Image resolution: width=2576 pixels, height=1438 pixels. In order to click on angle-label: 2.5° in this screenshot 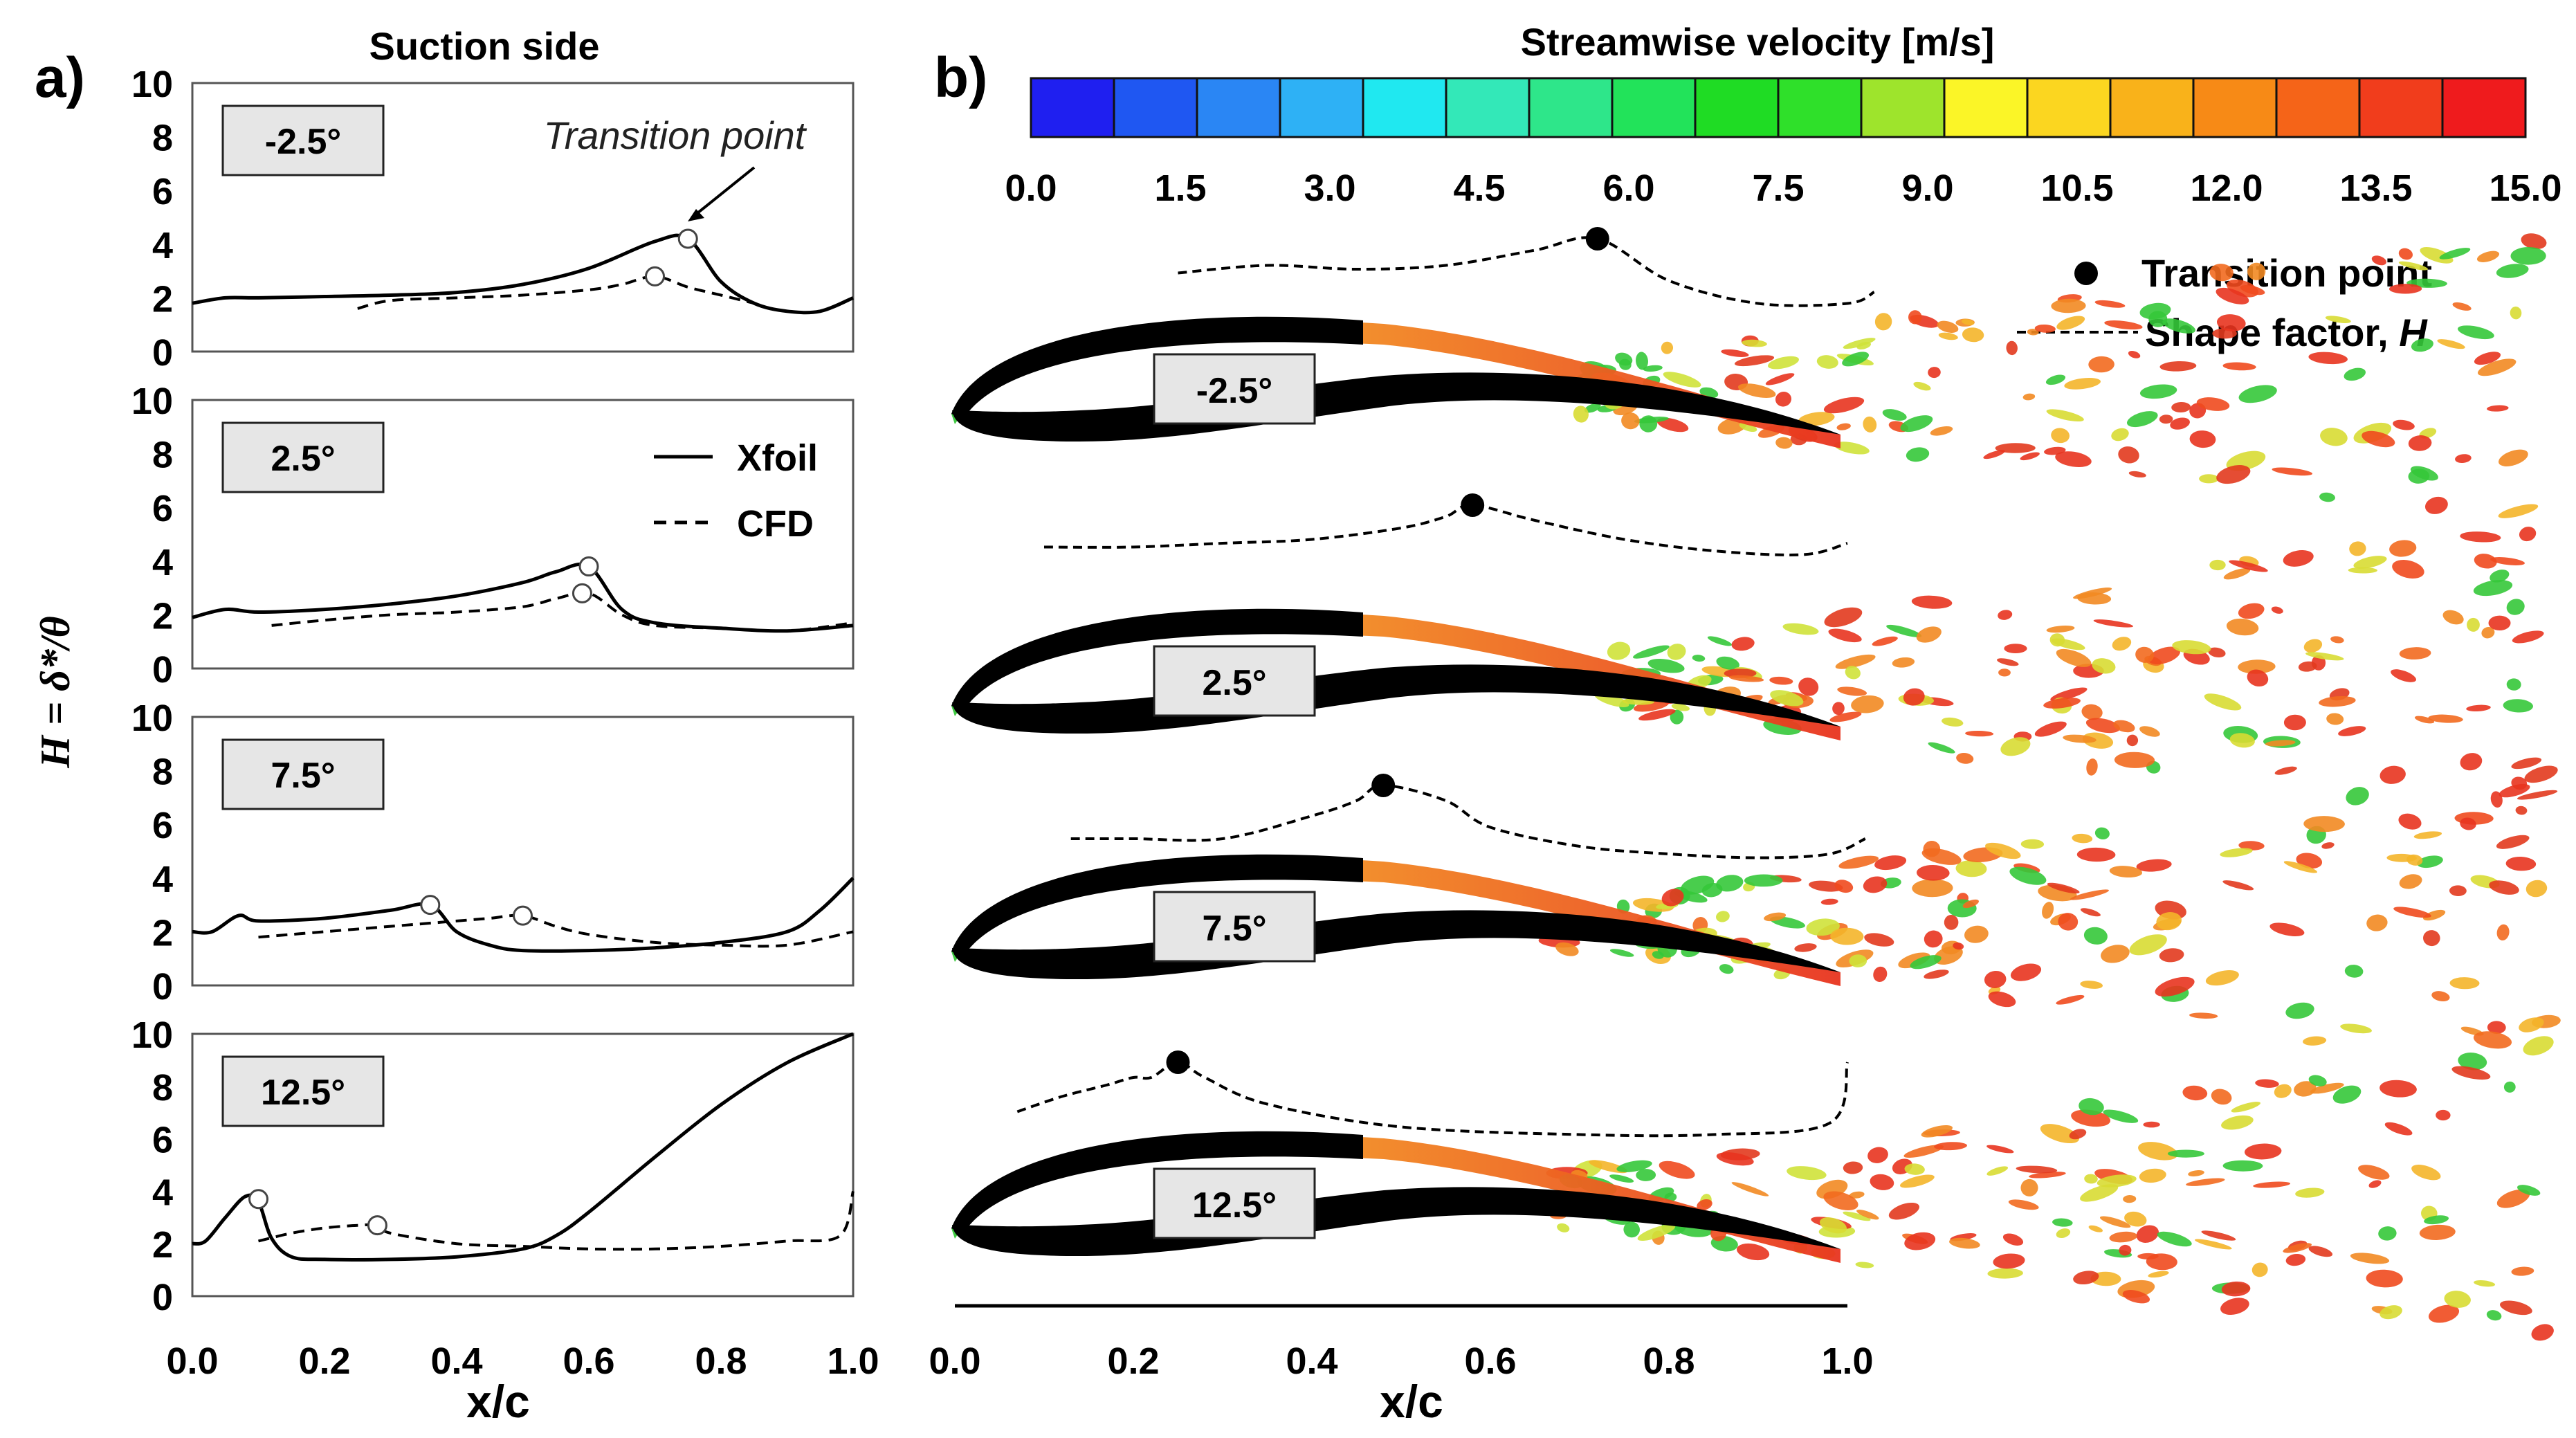, I will do `click(1234, 683)`.